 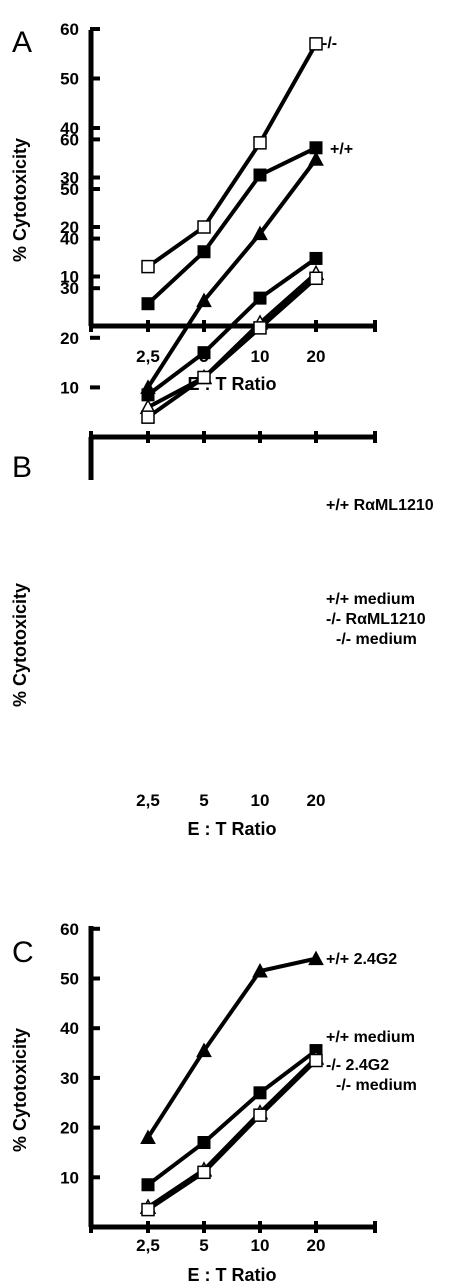 What do you see at coordinates (22, 467) in the screenshot?
I see `panel-letter: B` at bounding box center [22, 467].